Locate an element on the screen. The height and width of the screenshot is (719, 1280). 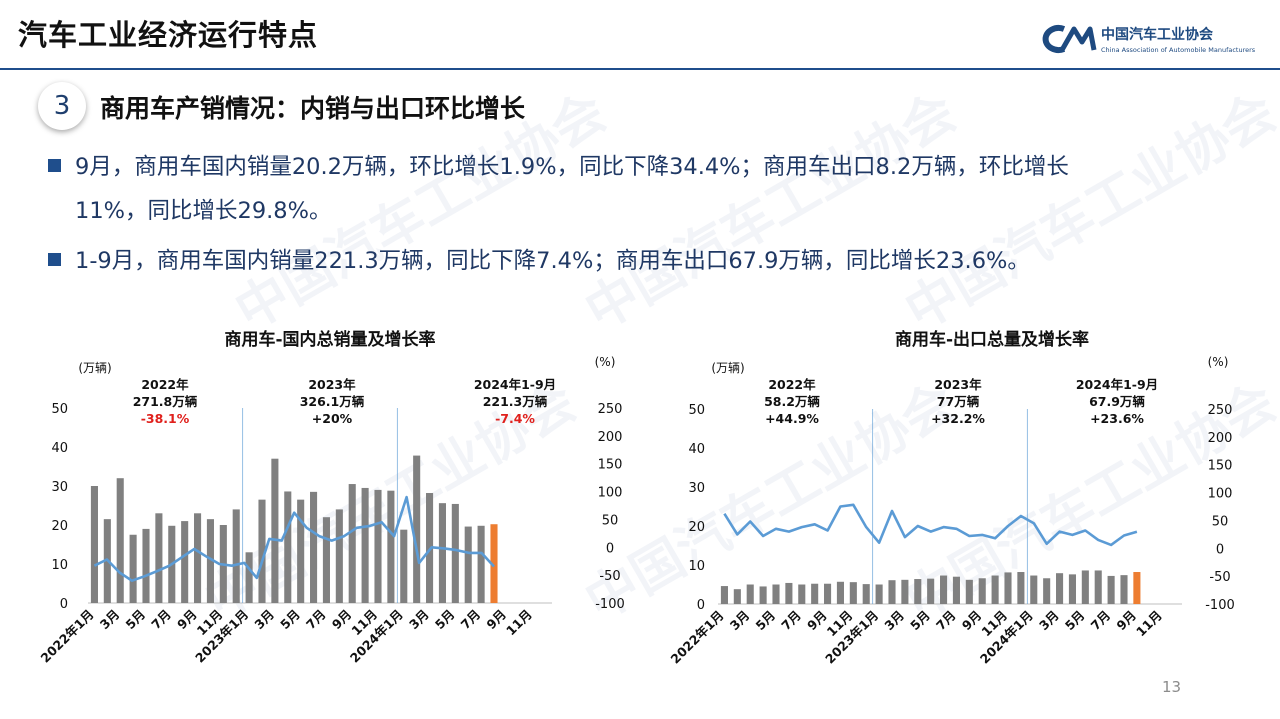
bullet-continuation: 11%，同比增长29.8%。 is located at coordinates (203, 211).